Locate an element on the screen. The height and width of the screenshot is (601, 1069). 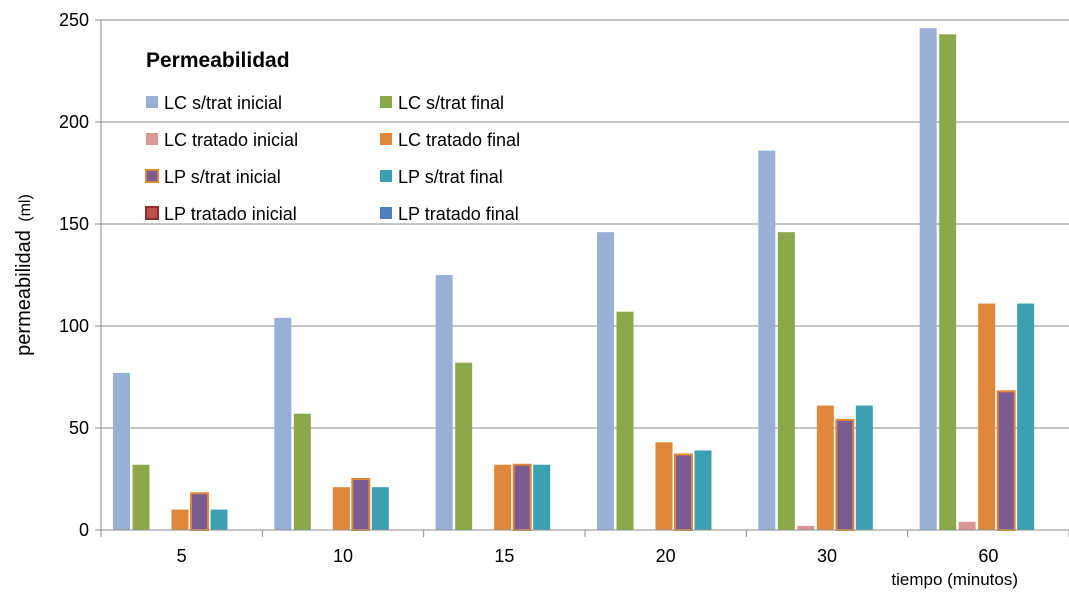
x-tick-label: 10 is located at coordinates (343, 556).